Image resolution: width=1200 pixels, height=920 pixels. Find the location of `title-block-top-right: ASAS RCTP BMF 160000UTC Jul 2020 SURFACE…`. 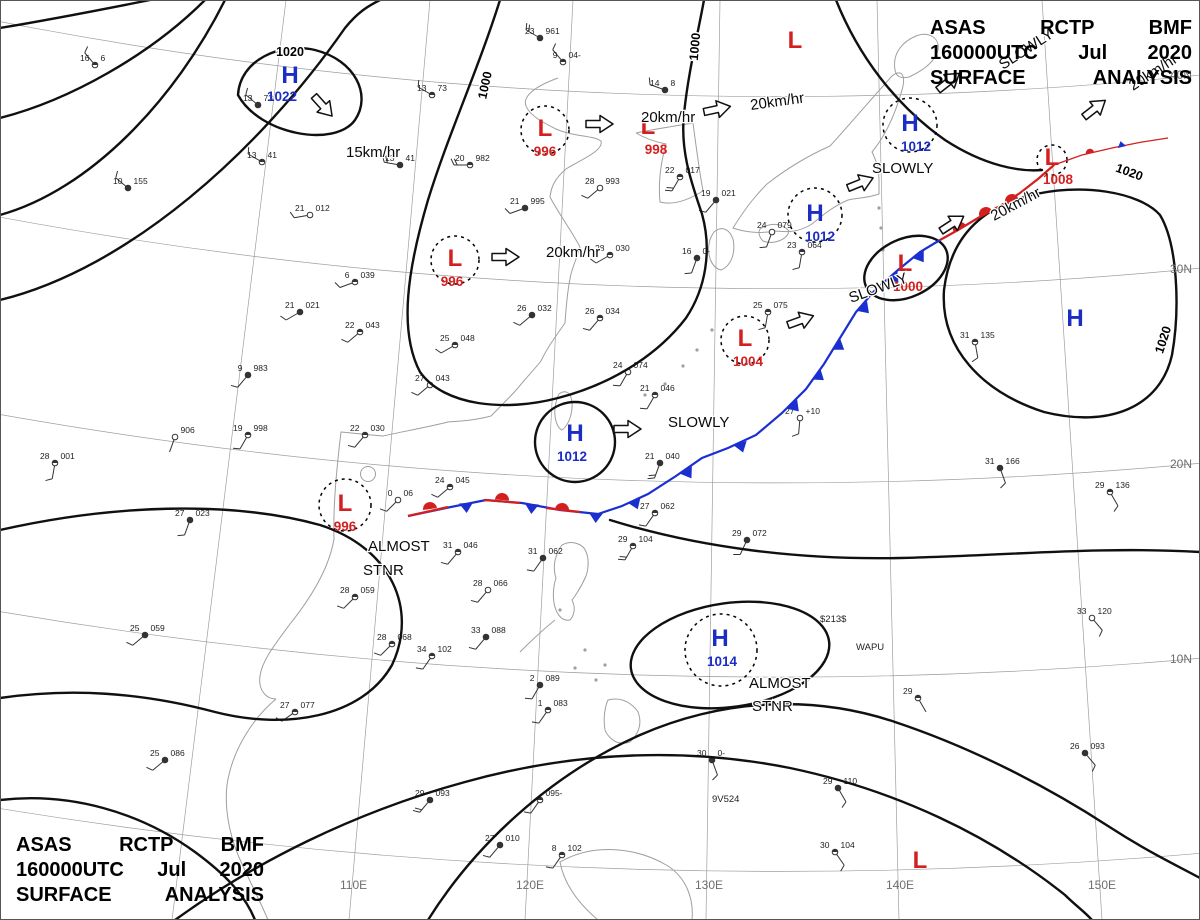

title-block-top-right: ASAS RCTP BMF 160000UTC Jul 2020 SURFACE… is located at coordinates (1061, 53).